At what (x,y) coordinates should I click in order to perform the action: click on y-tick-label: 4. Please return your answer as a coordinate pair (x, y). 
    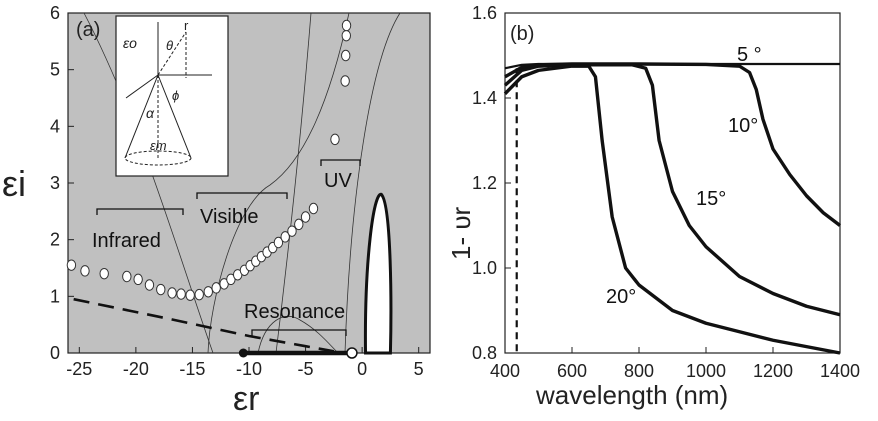
    Looking at the image, I should click on (55, 126).